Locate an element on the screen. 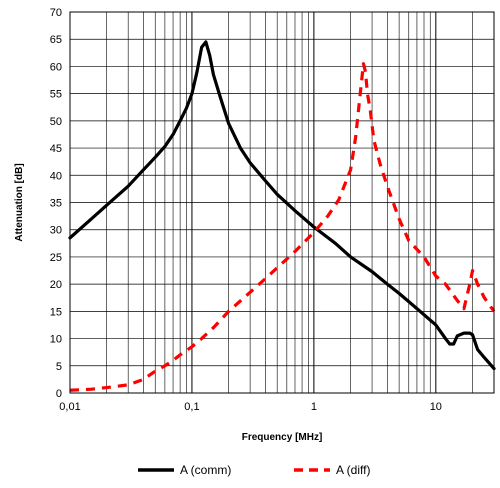 Image resolution: width=500 pixels, height=488 pixels. y-tick-labels: 0 5 10 15 20 25 30 35 40 45 50 55 60 65 70 is located at coordinates (56, 203).